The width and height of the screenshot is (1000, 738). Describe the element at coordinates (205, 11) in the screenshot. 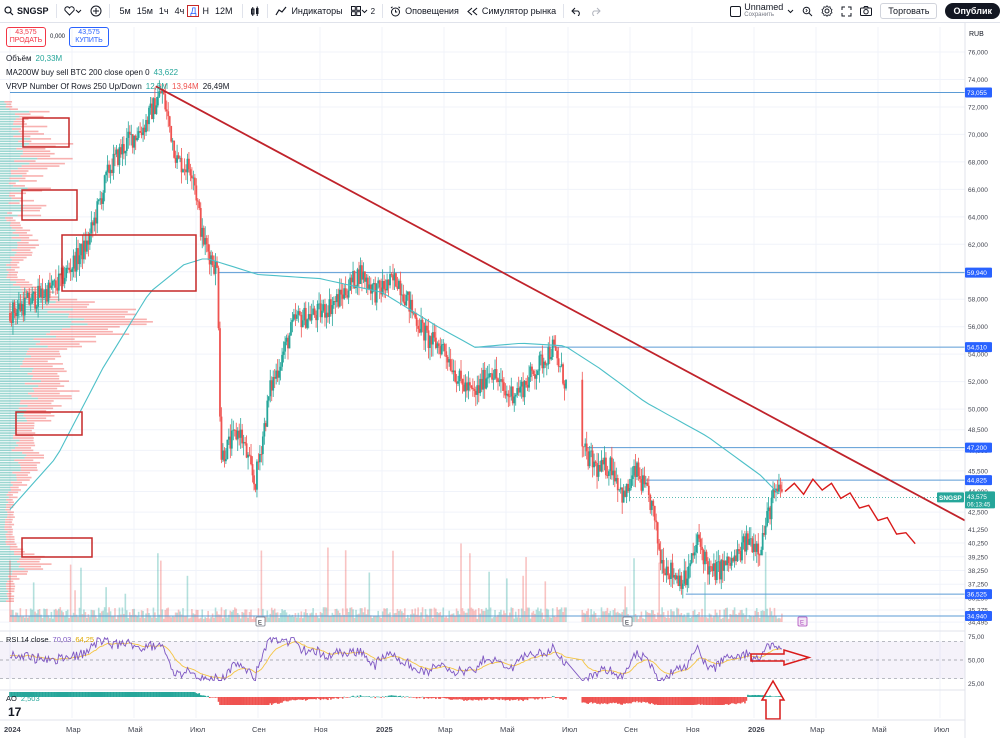

I see `interval-option: Н` at that location.